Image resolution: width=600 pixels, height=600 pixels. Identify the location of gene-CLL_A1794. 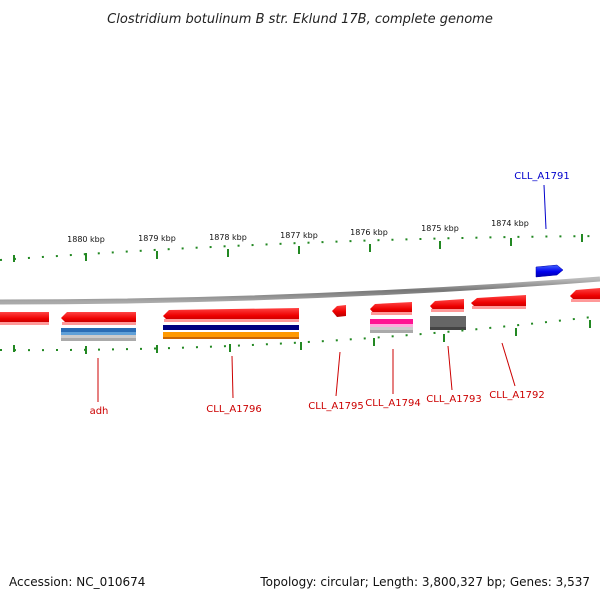
(391, 308).